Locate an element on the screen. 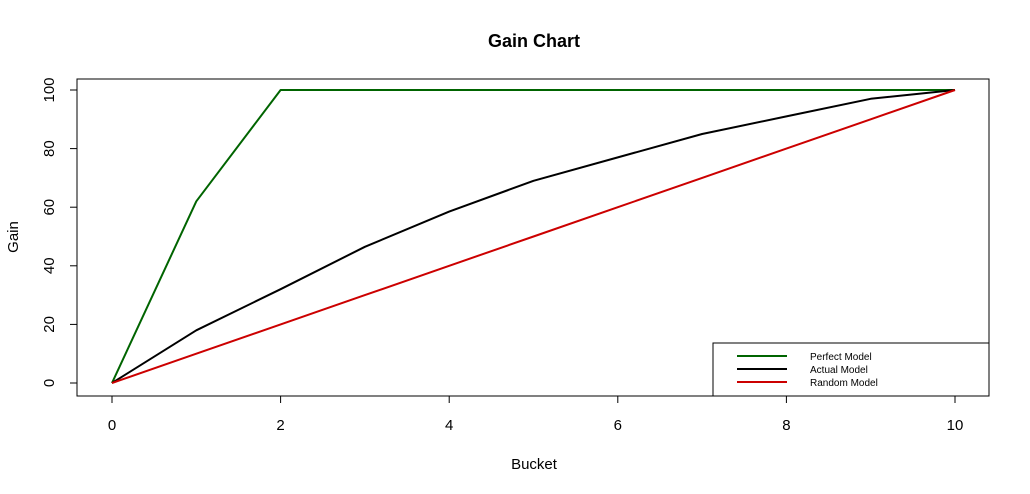 Image resolution: width=1030 pixels, height=494 pixels. legend-label: Actual Model is located at coordinates (839, 370).